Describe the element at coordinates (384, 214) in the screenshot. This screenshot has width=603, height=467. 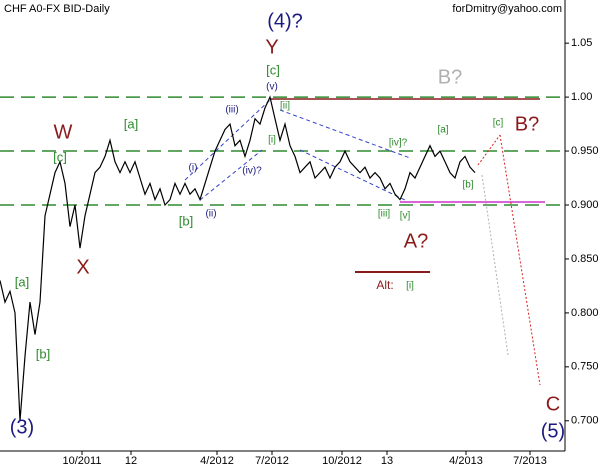
I see `wave-label: [iii]` at that location.